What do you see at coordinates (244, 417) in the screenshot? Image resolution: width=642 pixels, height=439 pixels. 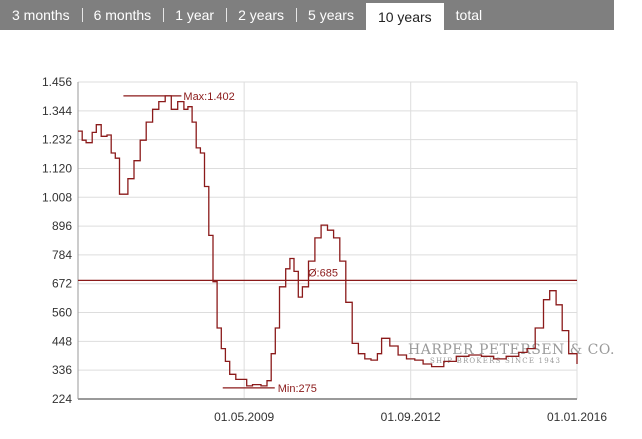 I see `x-tick-label: 01.05.2009` at bounding box center [244, 417].